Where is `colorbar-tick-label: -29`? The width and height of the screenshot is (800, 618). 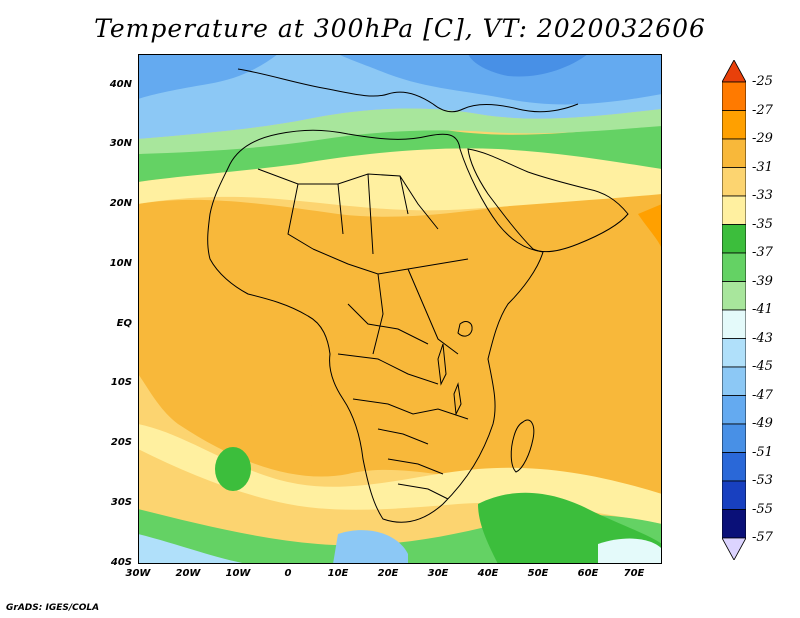
colorbar-tick-label: -29 is located at coordinates (762, 138).